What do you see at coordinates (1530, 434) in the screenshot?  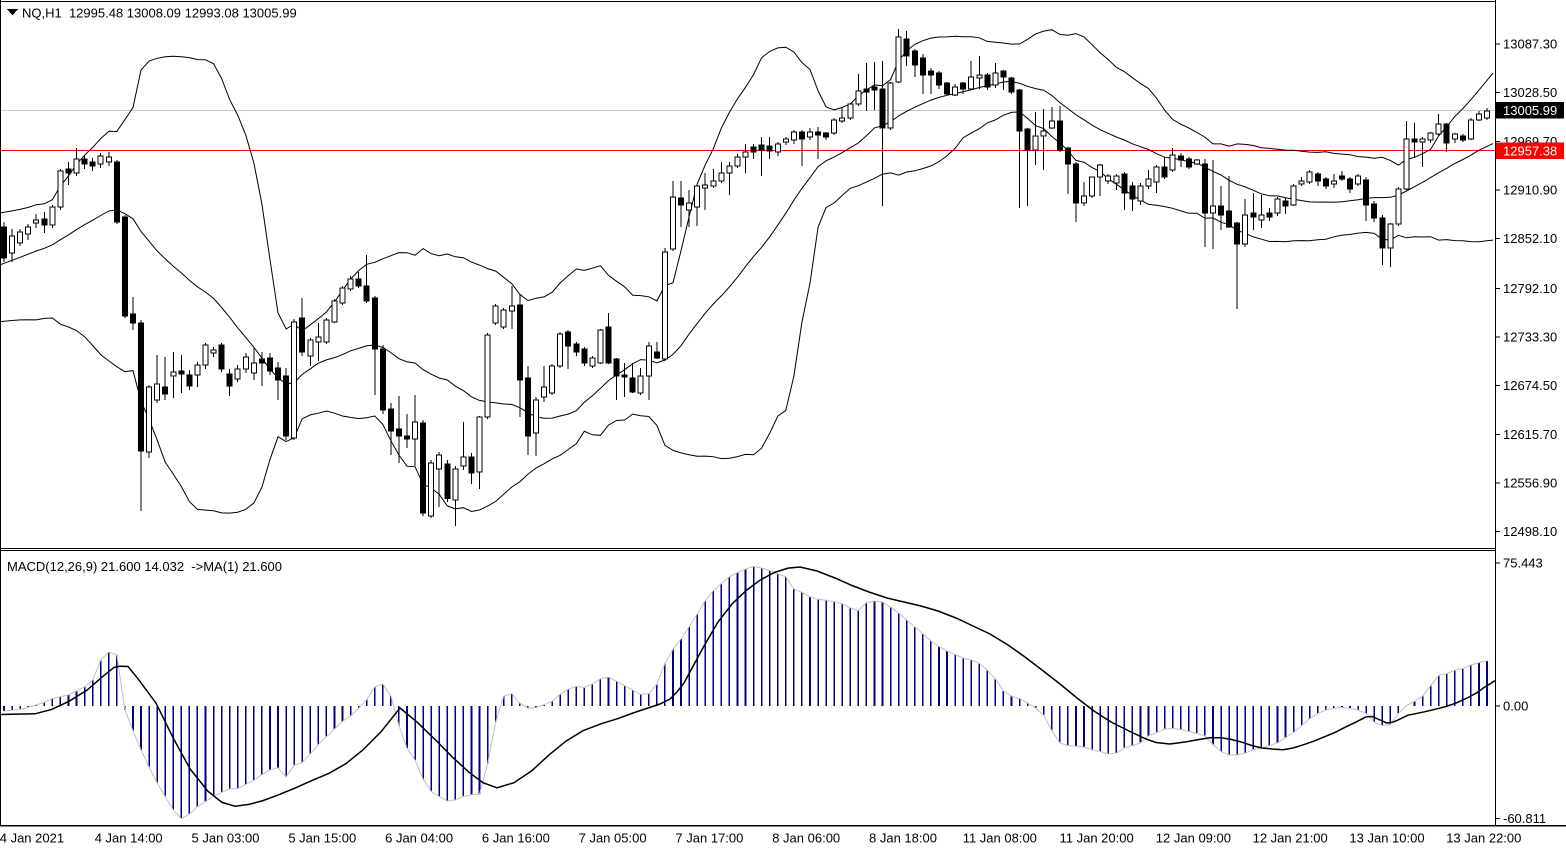 I see `svg-text: 12615.70` at bounding box center [1530, 434].